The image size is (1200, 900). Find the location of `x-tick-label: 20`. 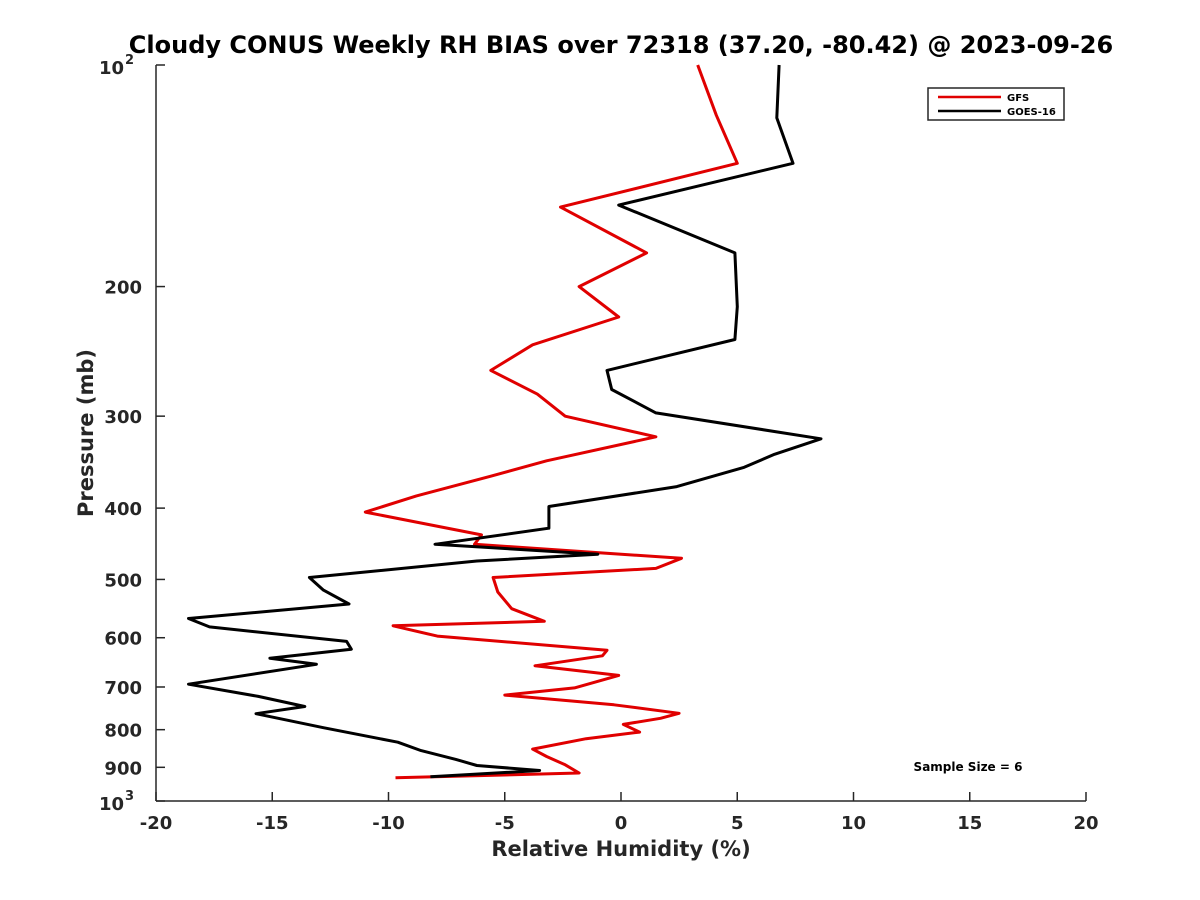

x-tick-label: 20 is located at coordinates (1085, 823).